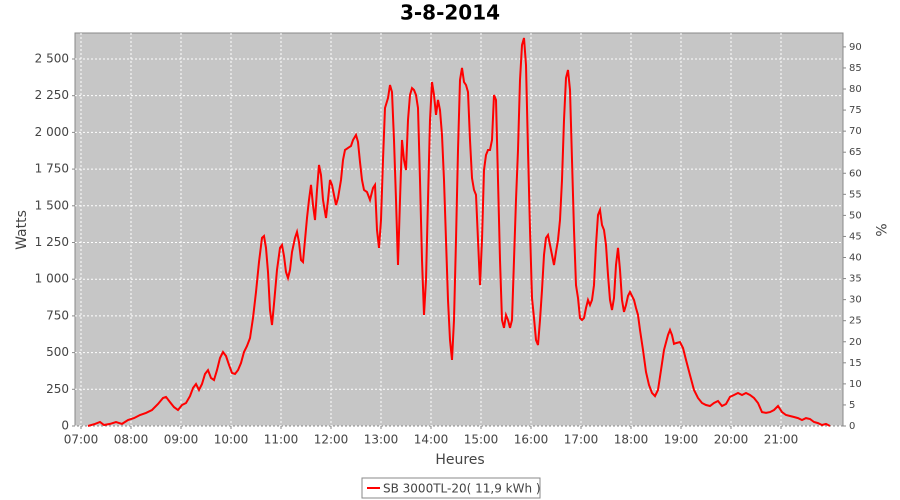 Image resolution: width=900 pixels, height=500 pixels. What do you see at coordinates (52, 169) in the screenshot?
I see `y-tick-label: 1 750` at bounding box center [52, 169].